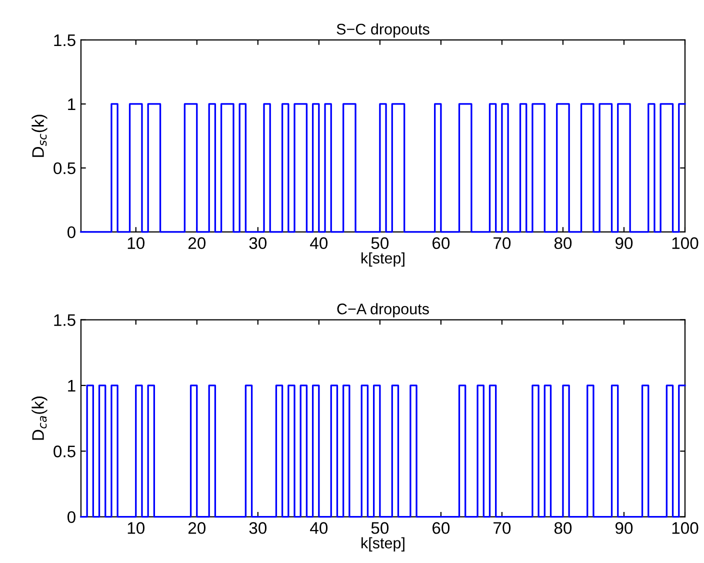 This screenshot has height=563, width=704. What do you see at coordinates (383, 30) in the screenshot?
I see `chart-title: S−C dropouts` at bounding box center [383, 30].